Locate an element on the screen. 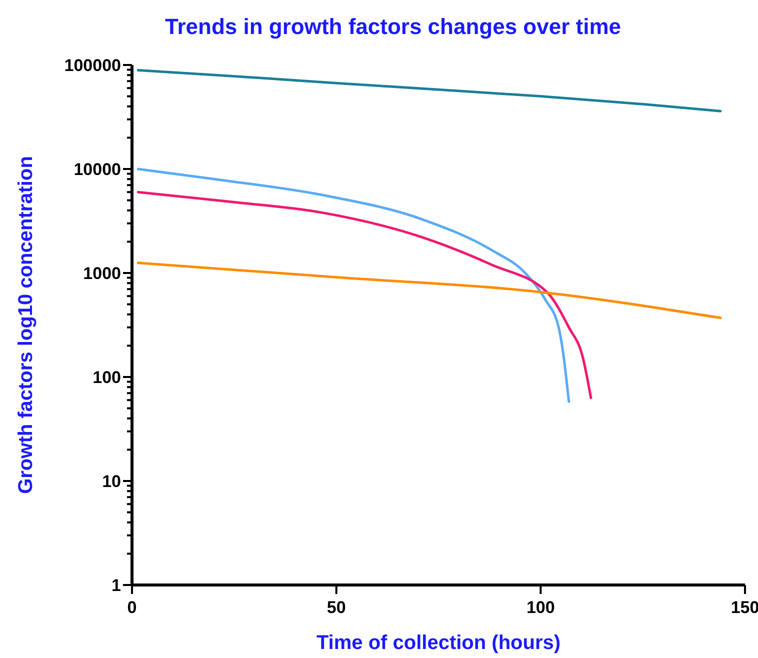 The width and height of the screenshot is (758, 658). y-tick-label: 10000 is located at coordinates (97, 169).